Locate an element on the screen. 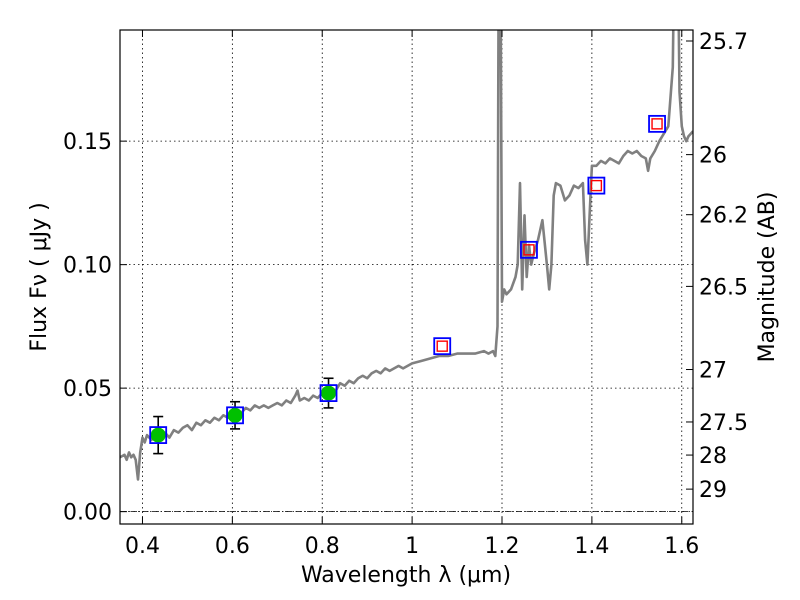  x-tick-label: 1.4 is located at coordinates (591, 546).